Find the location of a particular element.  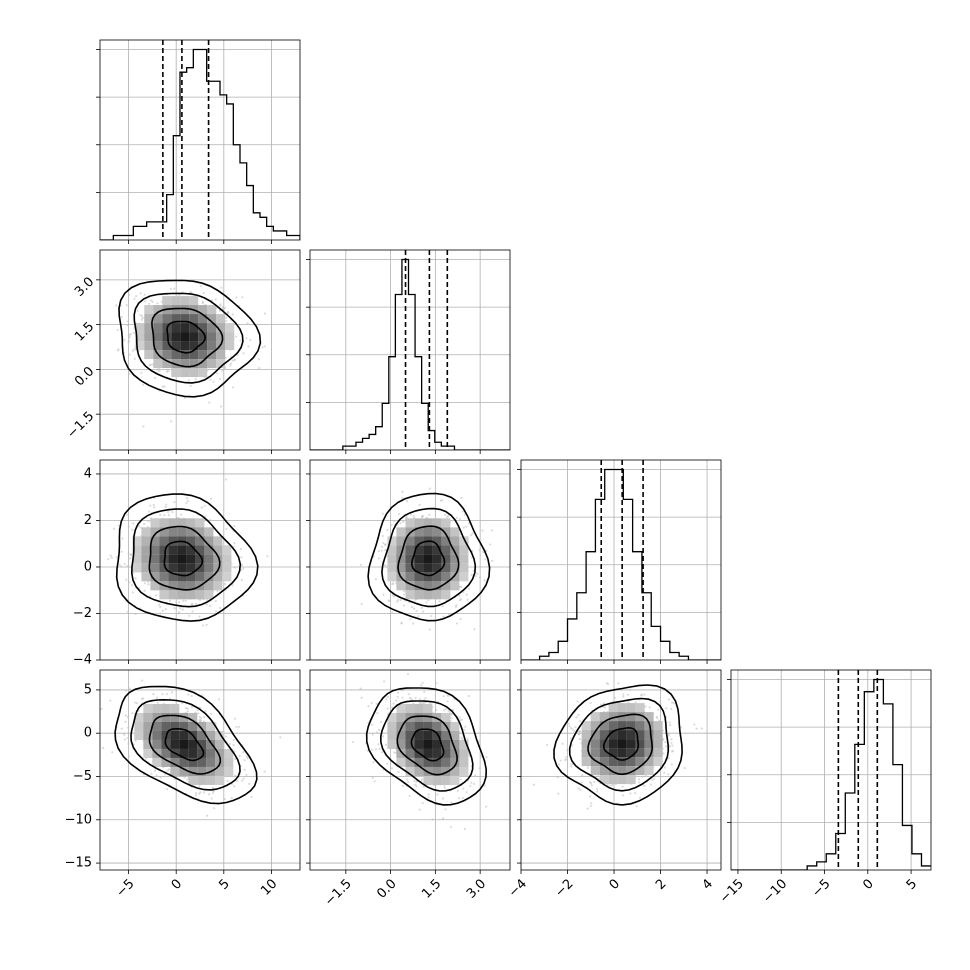

y-tick-label: 0 is located at coordinates (88, 566).